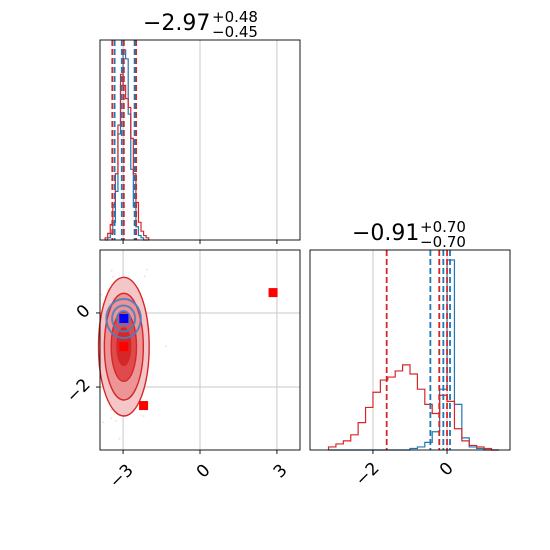 The width and height of the screenshot is (550, 550). I want to click on joint-xtick-label-2: 3, so click(281, 471).